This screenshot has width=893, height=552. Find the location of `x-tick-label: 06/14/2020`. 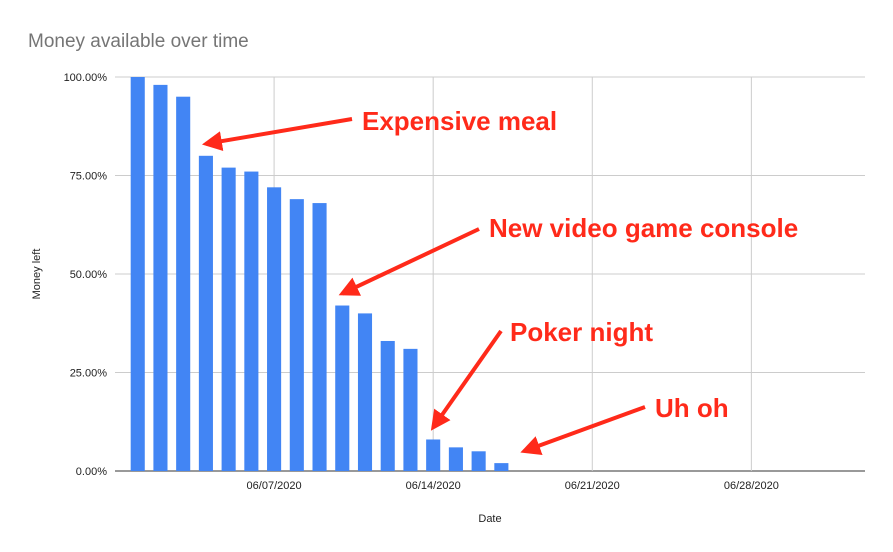

x-tick-label: 06/14/2020 is located at coordinates (433, 486).